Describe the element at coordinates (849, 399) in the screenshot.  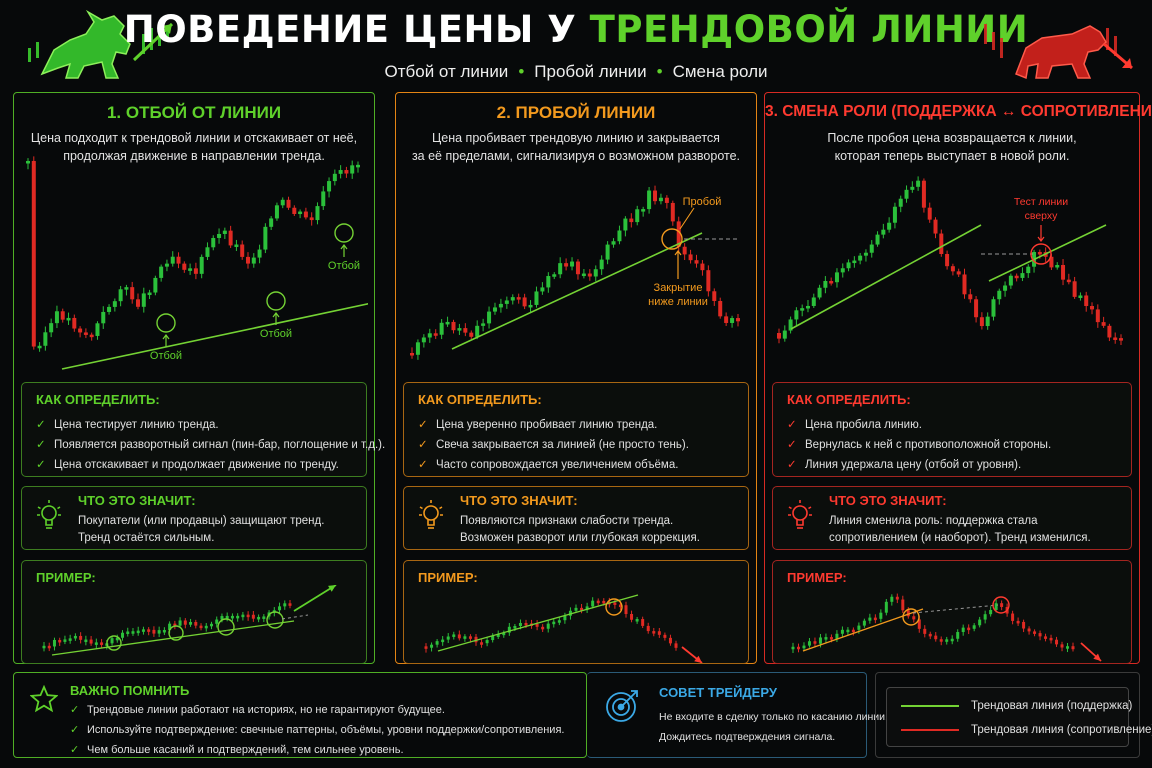
I see `how-title: КАК ОПРЕДЕЛИТЬ:` at that location.